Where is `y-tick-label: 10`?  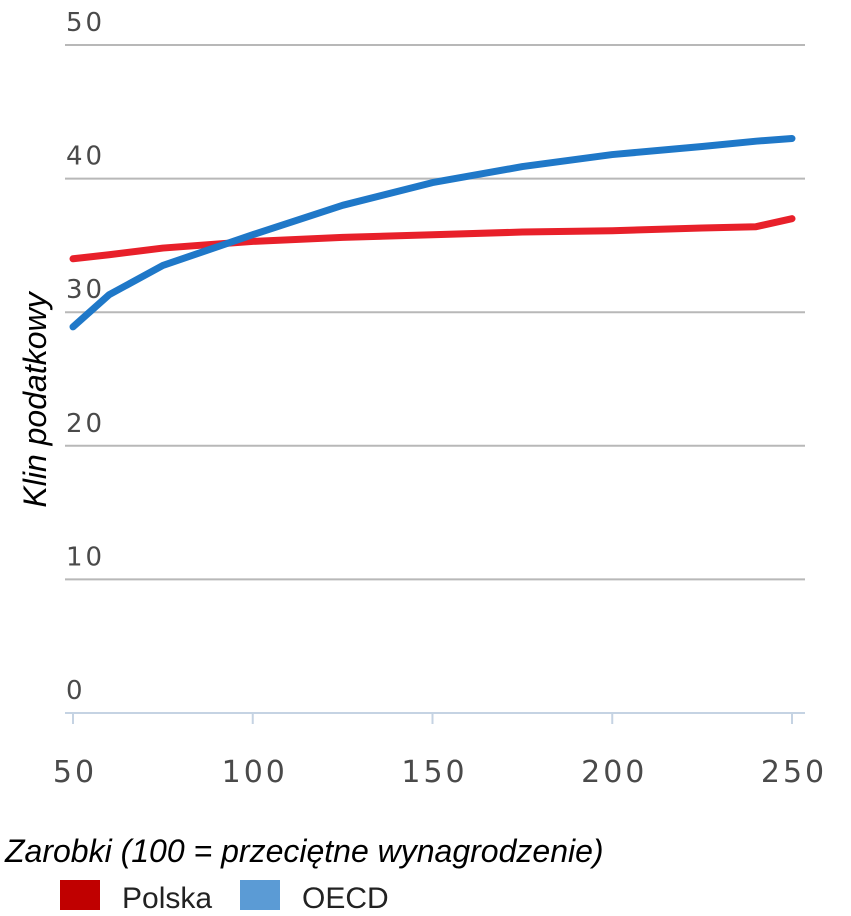
y-tick-label: 10 is located at coordinates (85, 557).